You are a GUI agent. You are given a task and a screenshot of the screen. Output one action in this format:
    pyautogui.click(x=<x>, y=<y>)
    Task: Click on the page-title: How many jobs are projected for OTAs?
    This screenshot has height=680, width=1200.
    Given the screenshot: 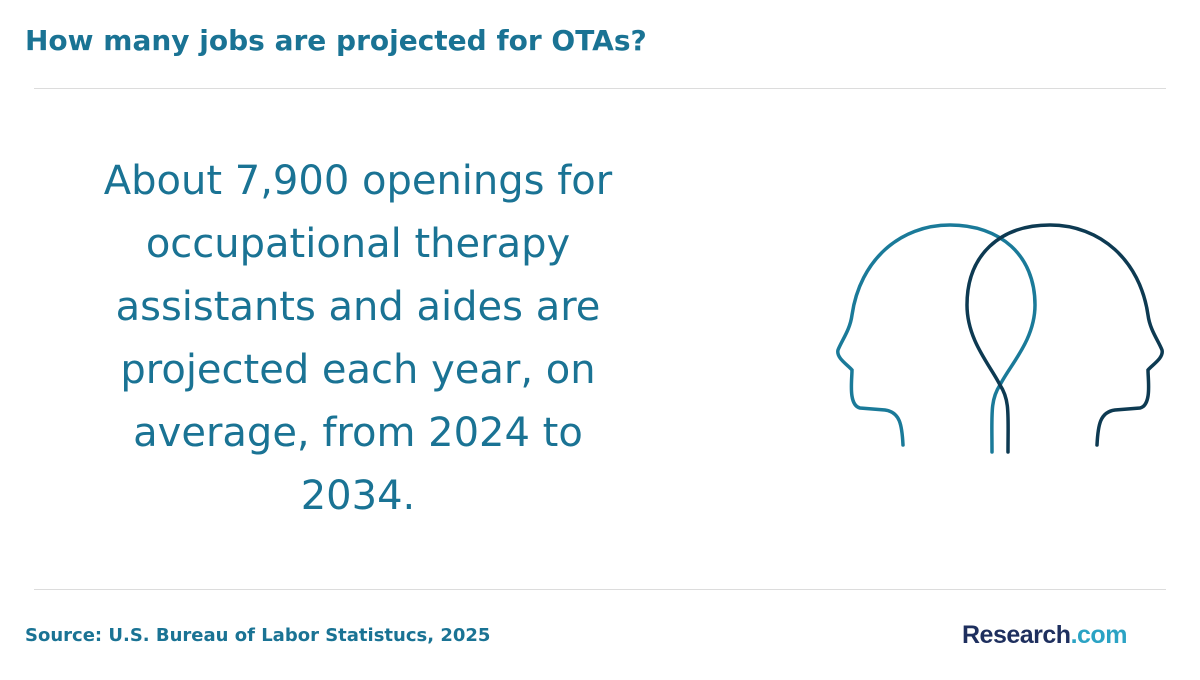 What is the action you would take?
    pyautogui.click(x=336, y=40)
    